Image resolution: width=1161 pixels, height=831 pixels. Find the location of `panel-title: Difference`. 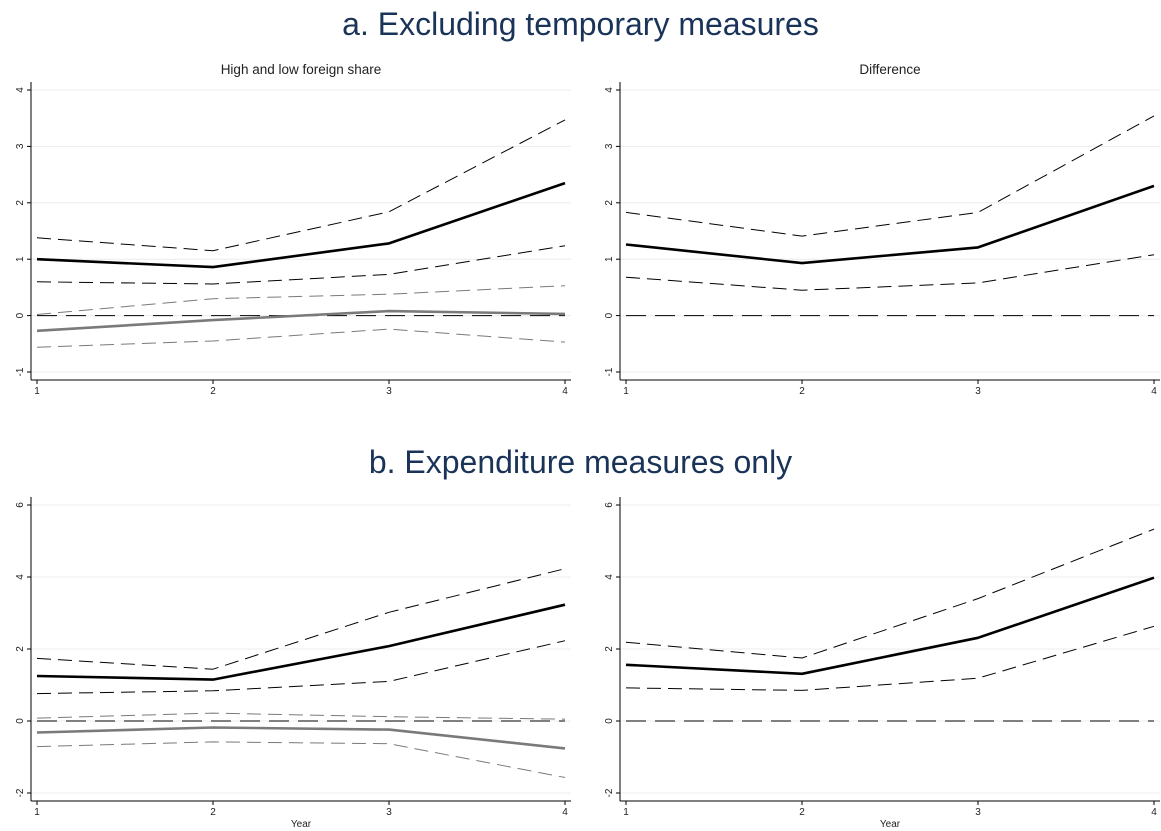

panel-title: Difference is located at coordinates (889, 69).